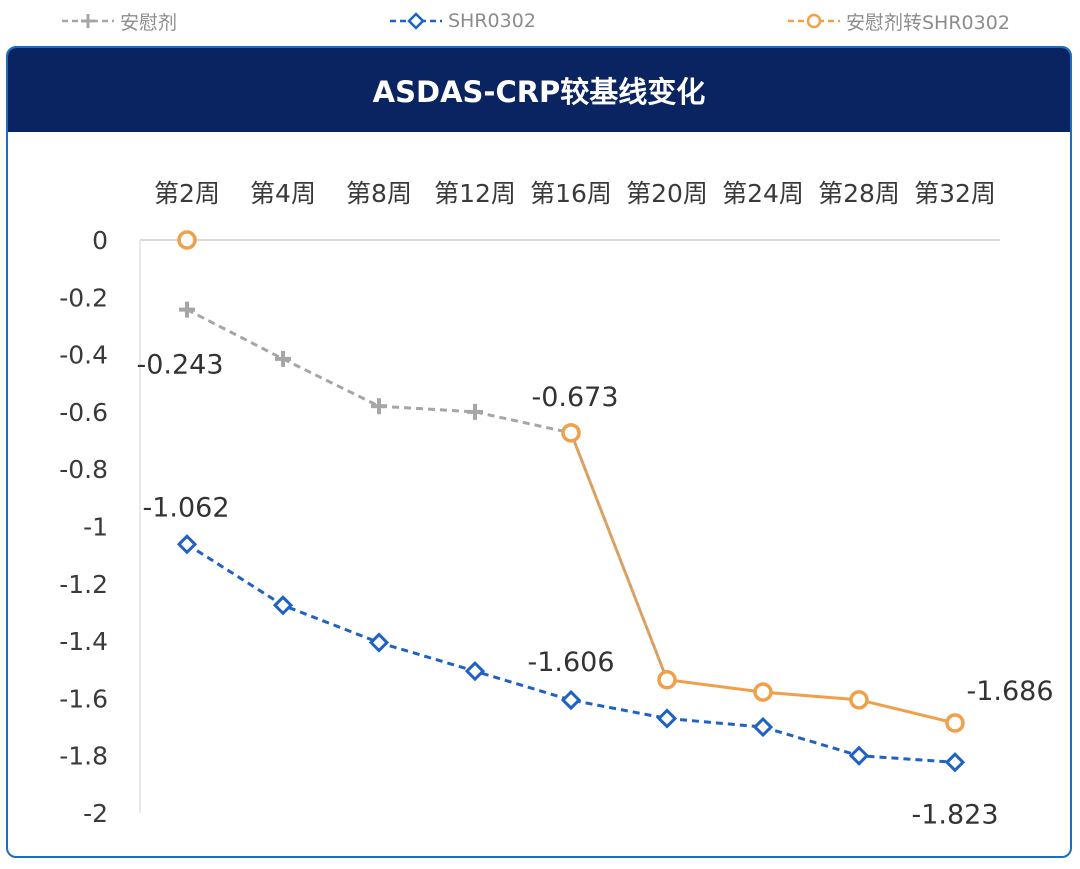 This screenshot has height=869, width=1080. I want to click on legend-label-placebo: 安慰剂, so click(149, 22).